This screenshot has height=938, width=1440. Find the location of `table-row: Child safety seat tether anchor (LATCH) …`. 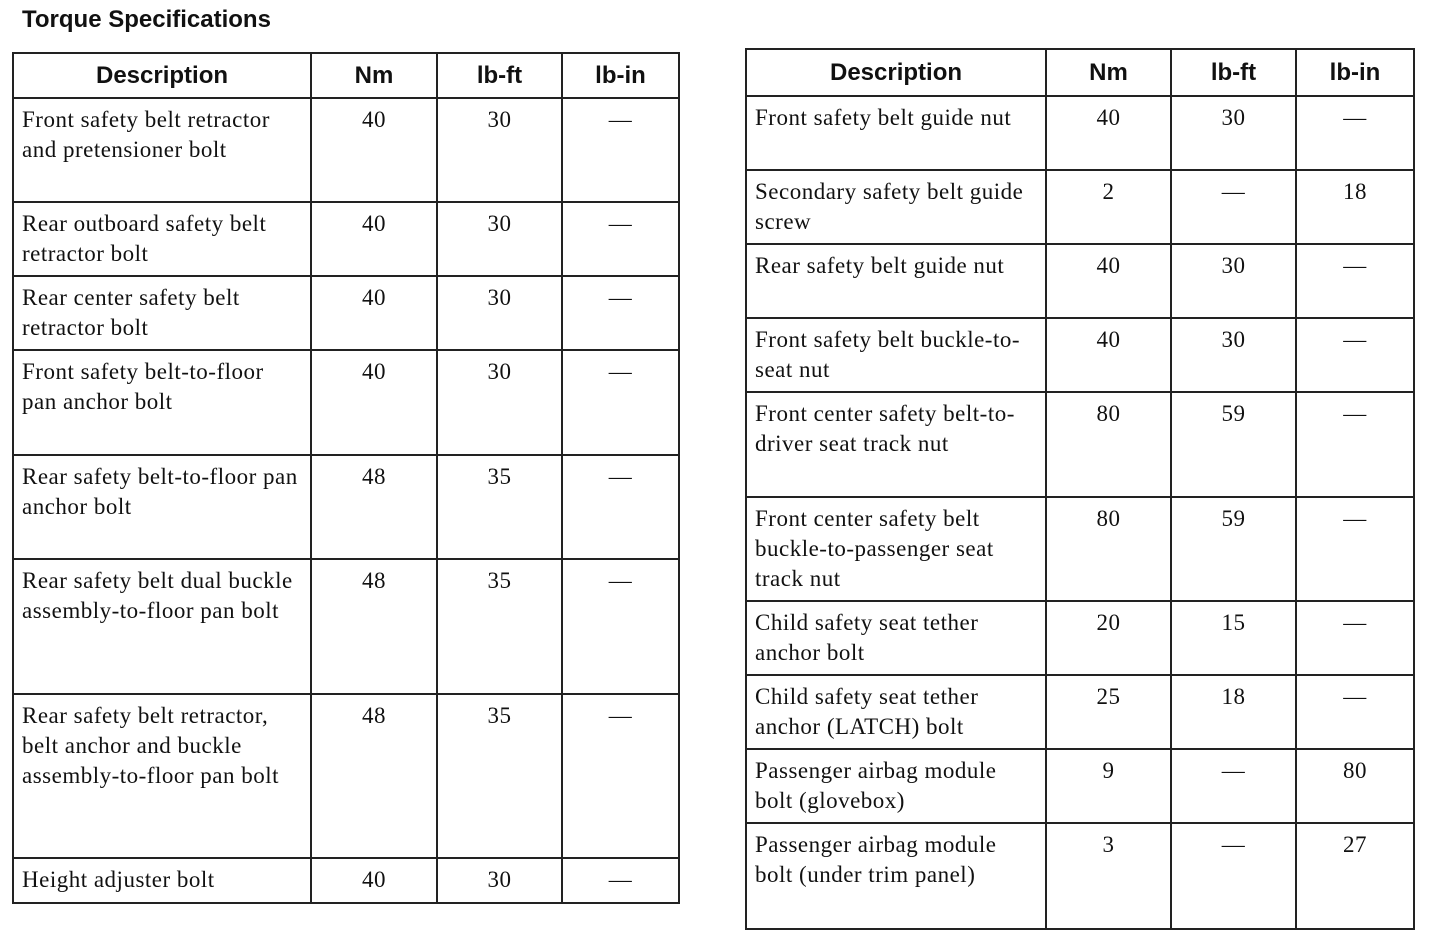

table-row: Child safety seat tether anchor (LATCH) … is located at coordinates (1080, 712).